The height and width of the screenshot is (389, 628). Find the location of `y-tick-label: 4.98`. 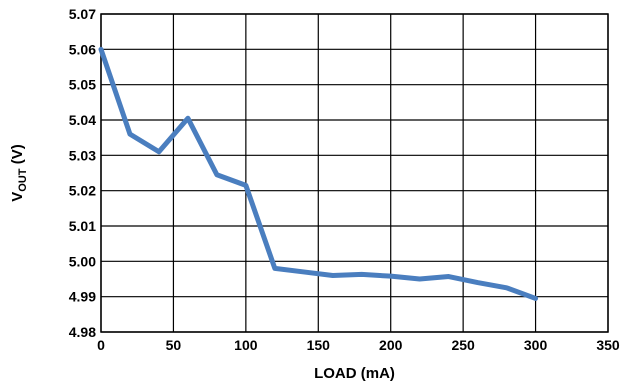

y-tick-label: 4.98 is located at coordinates (82, 332).